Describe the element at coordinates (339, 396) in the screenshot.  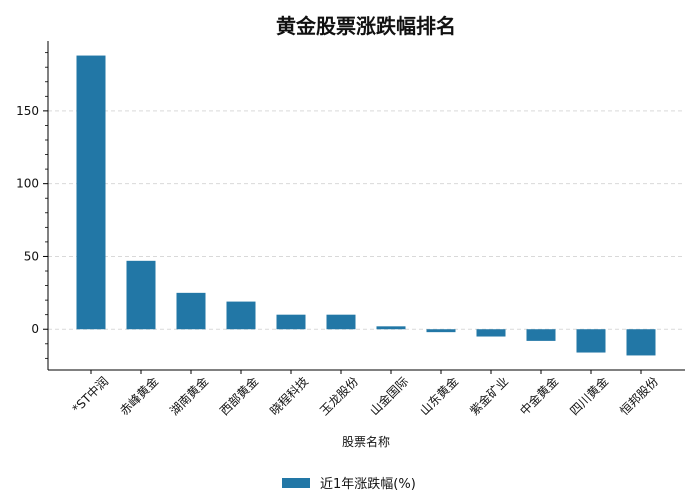
I see `x-tick-label: 玉龙股份` at that location.